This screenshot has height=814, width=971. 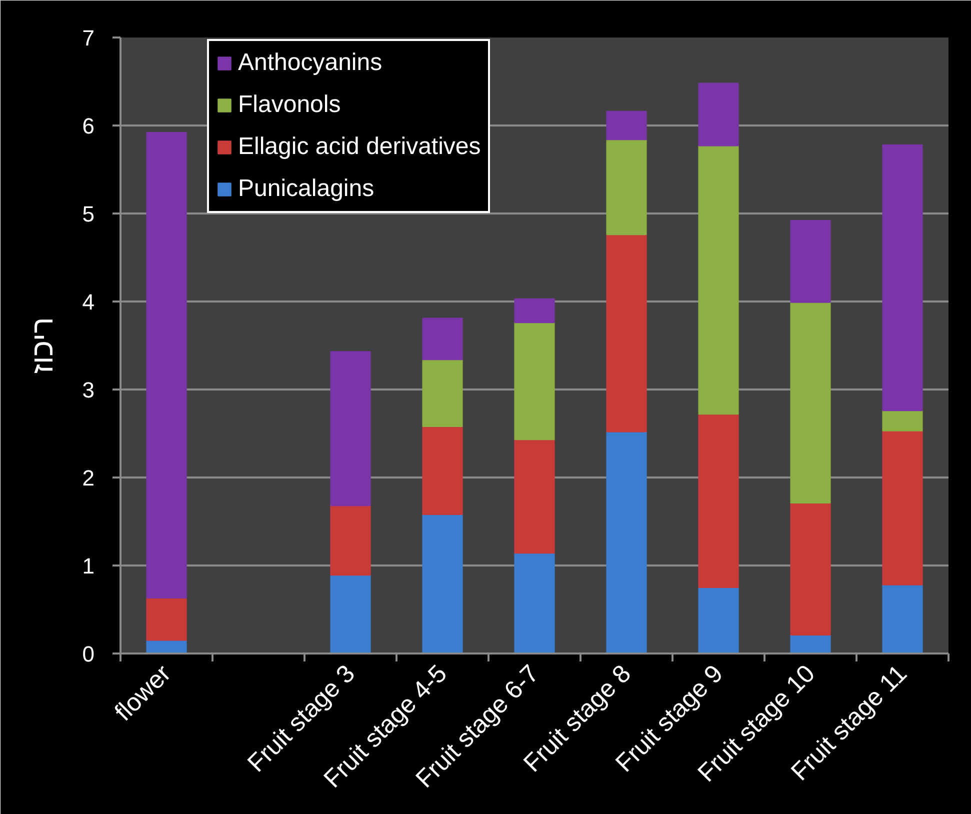 What do you see at coordinates (289, 105) in the screenshot?
I see `legend-label: Flavonols` at bounding box center [289, 105].